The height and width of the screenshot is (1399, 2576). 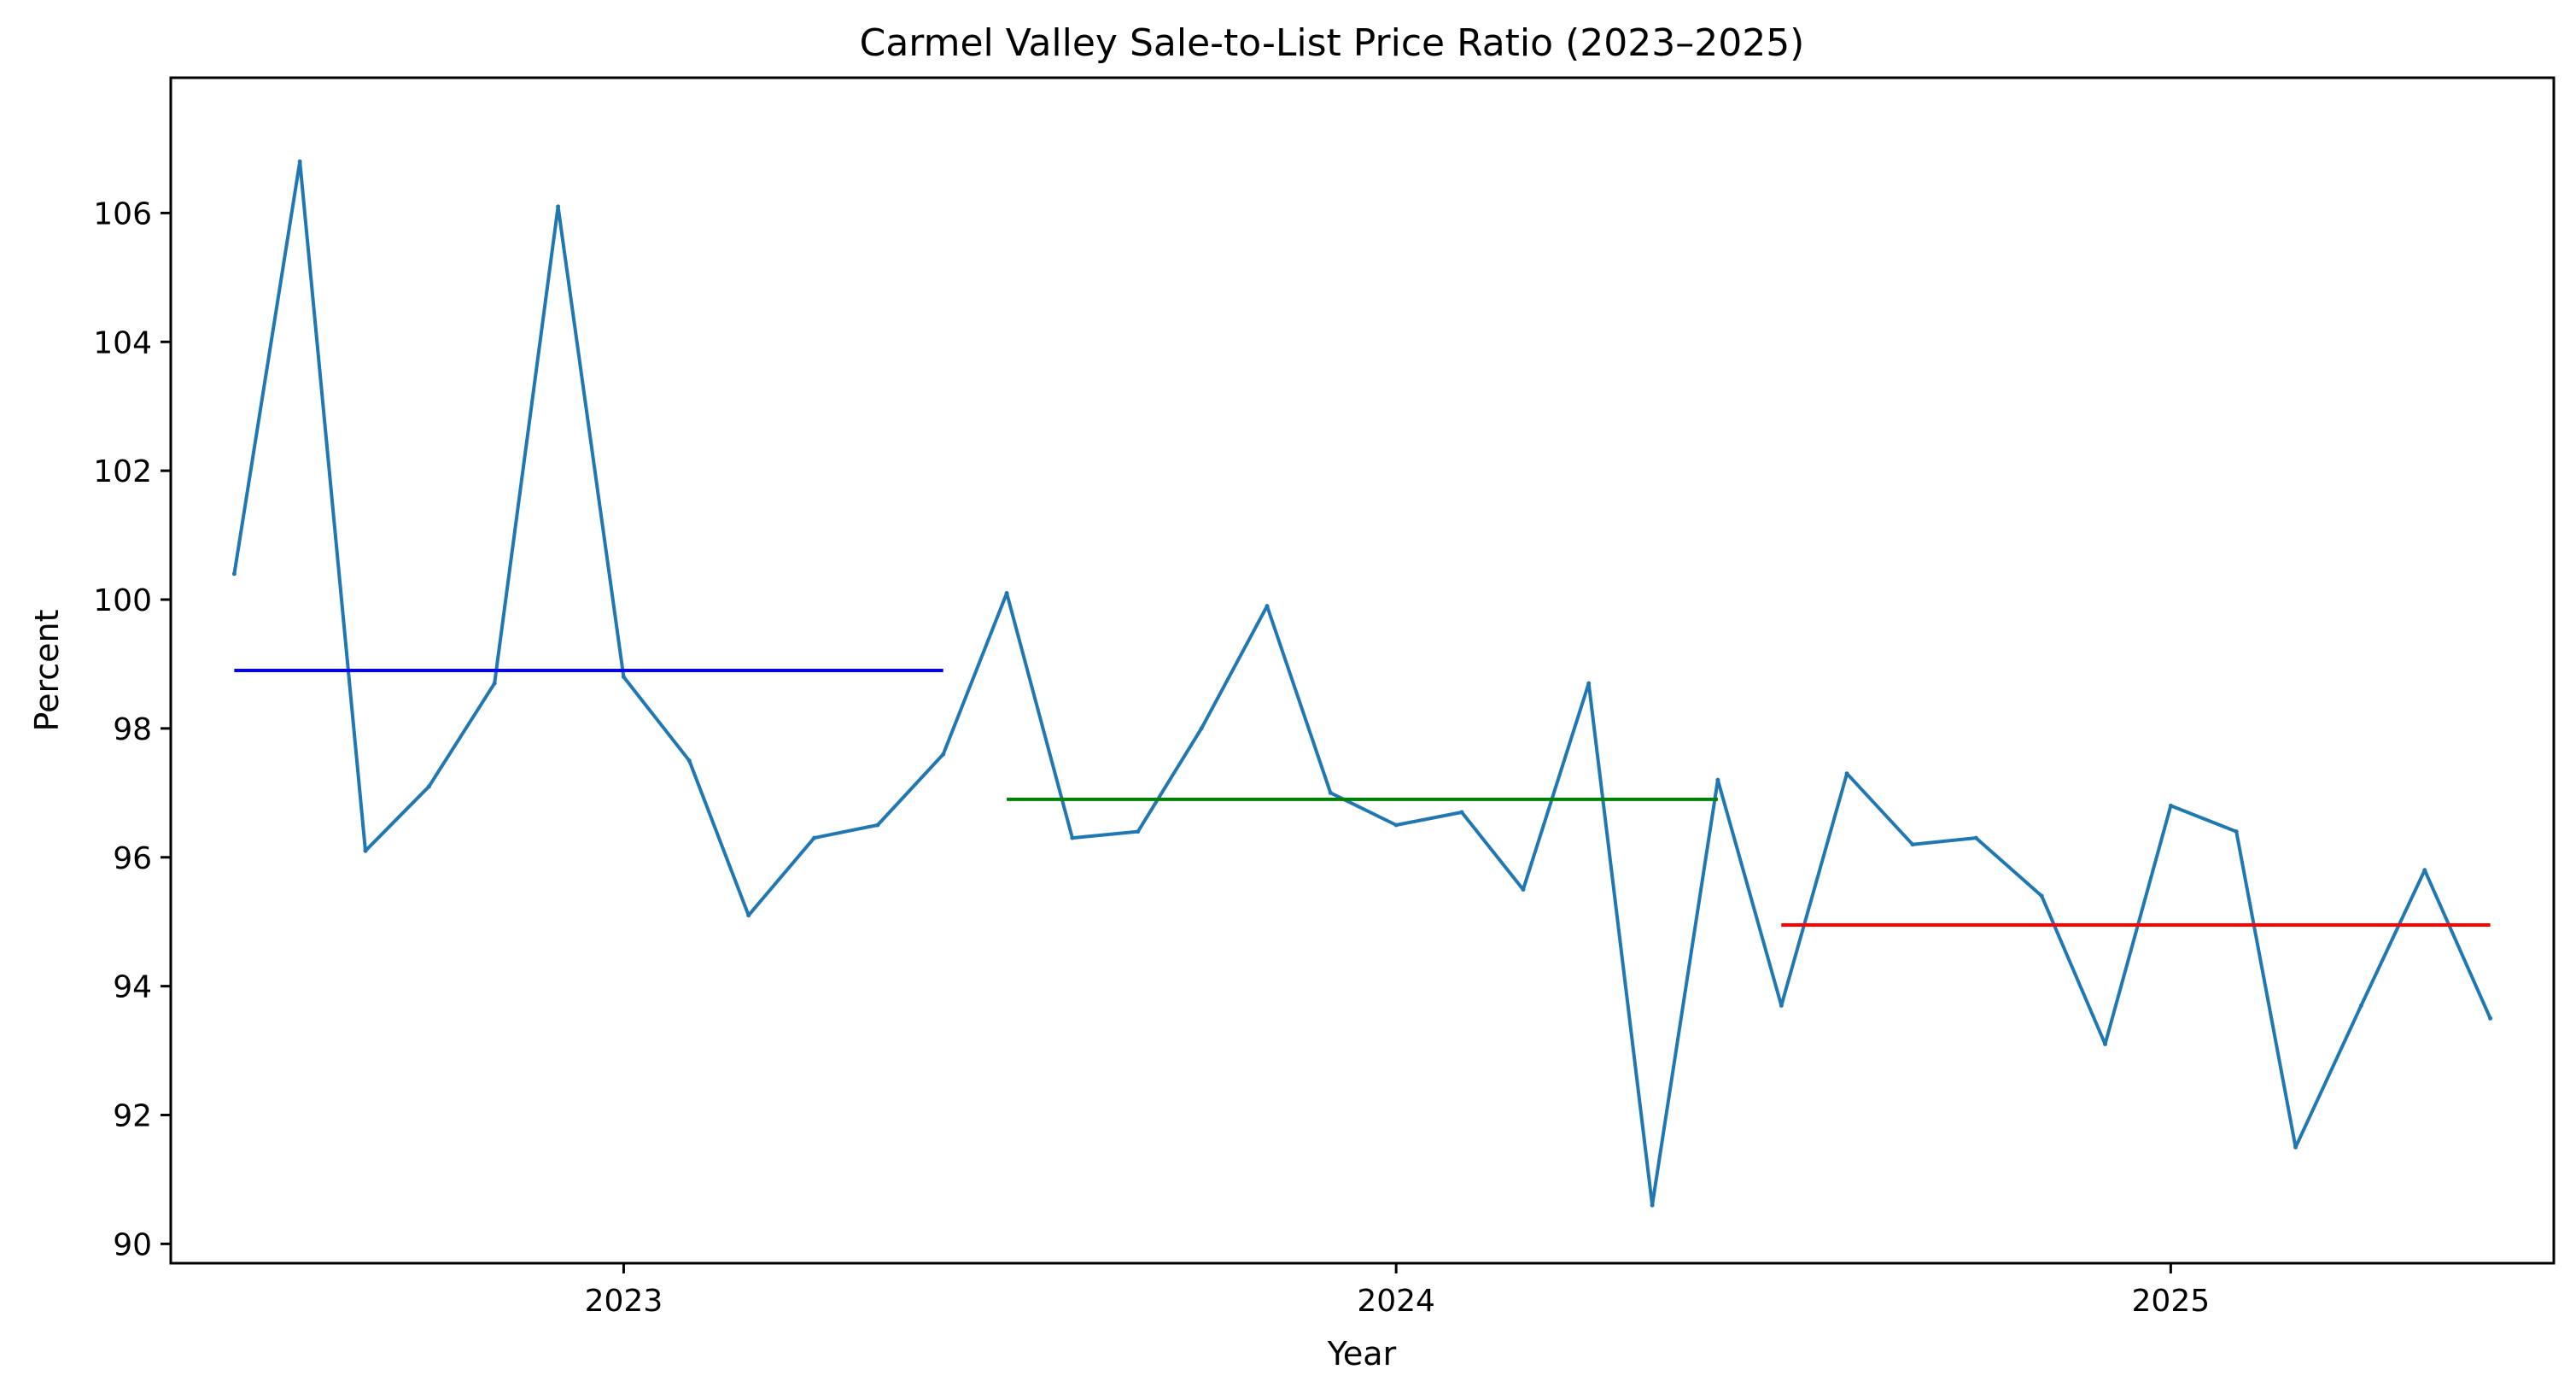 I want to click on y-axis-label: Percent, so click(x=47, y=671).